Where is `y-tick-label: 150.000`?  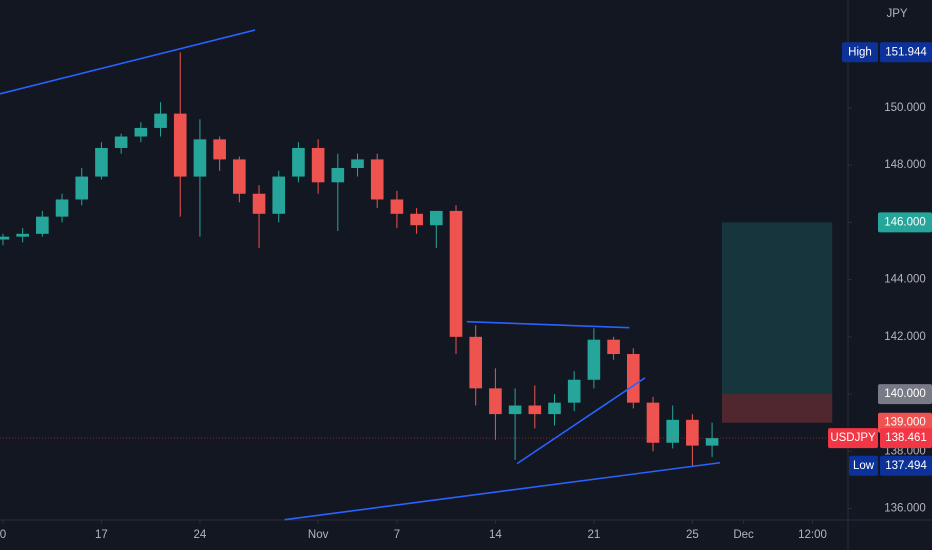
y-tick-label: 150.000 is located at coordinates (905, 108).